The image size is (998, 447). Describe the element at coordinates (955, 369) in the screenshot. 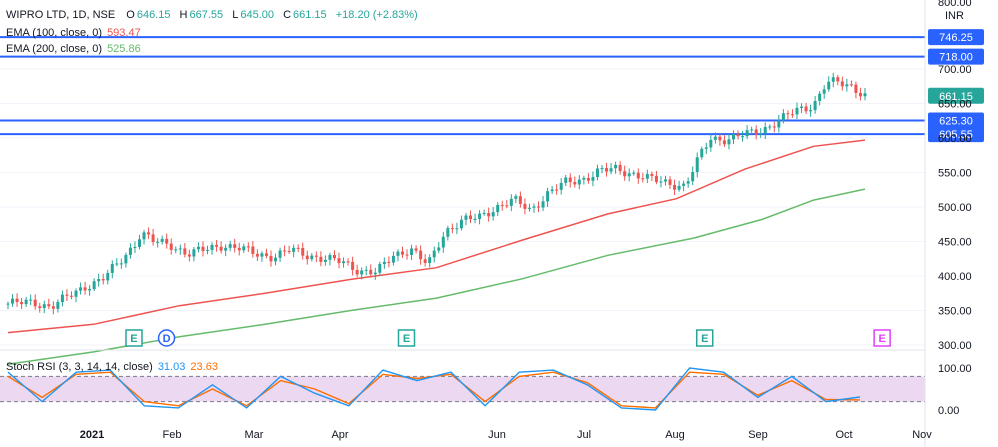

I see `stoch-tick-label: 100.00` at that location.